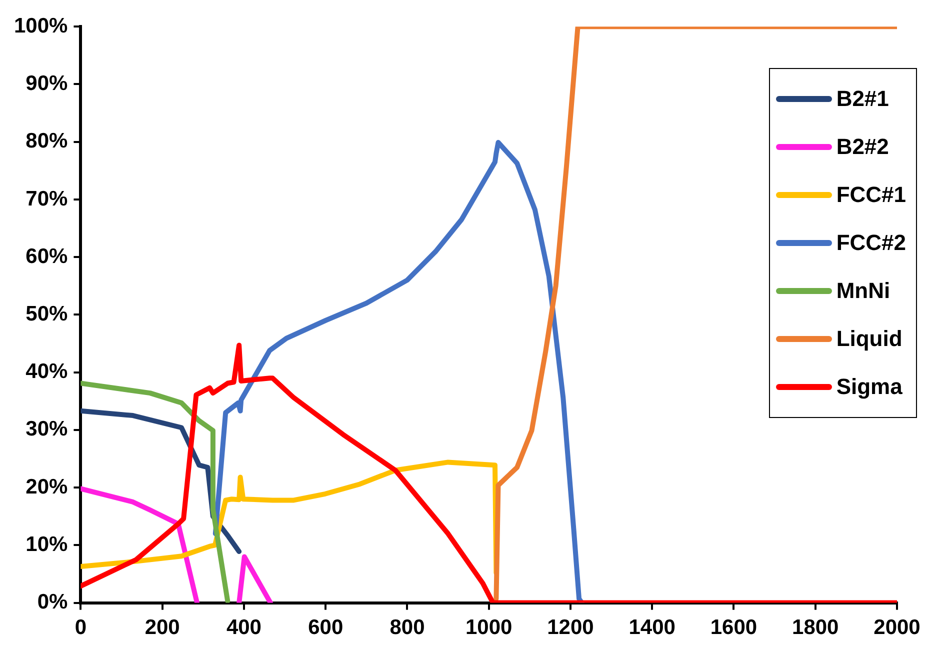  Describe the element at coordinates (47, 84) in the screenshot. I see `y-tick-label: 90%` at that location.